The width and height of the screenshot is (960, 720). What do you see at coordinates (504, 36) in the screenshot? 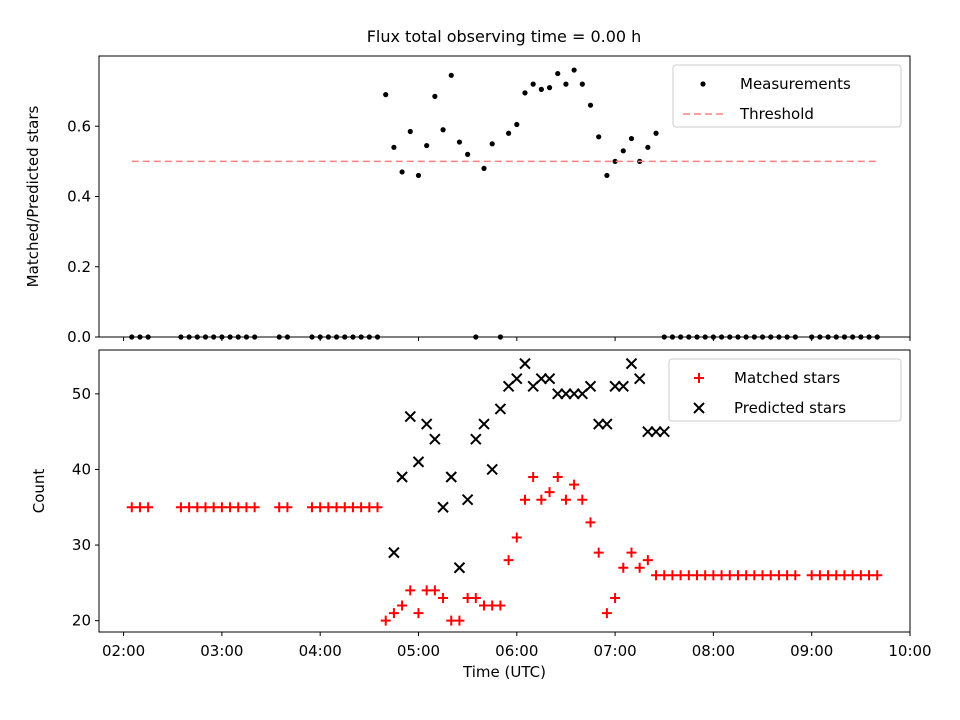
I see `figure-title: Flux total observing time = 0.00 h` at bounding box center [504, 36].